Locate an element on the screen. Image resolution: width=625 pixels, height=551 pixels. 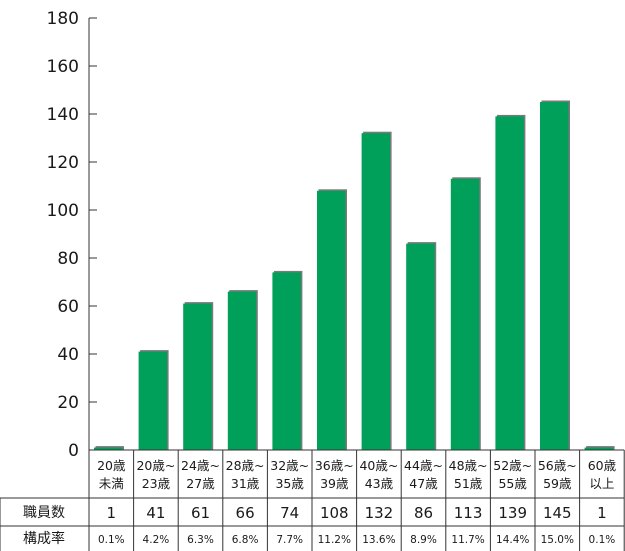
category-label: 以上 is located at coordinates (601, 483).